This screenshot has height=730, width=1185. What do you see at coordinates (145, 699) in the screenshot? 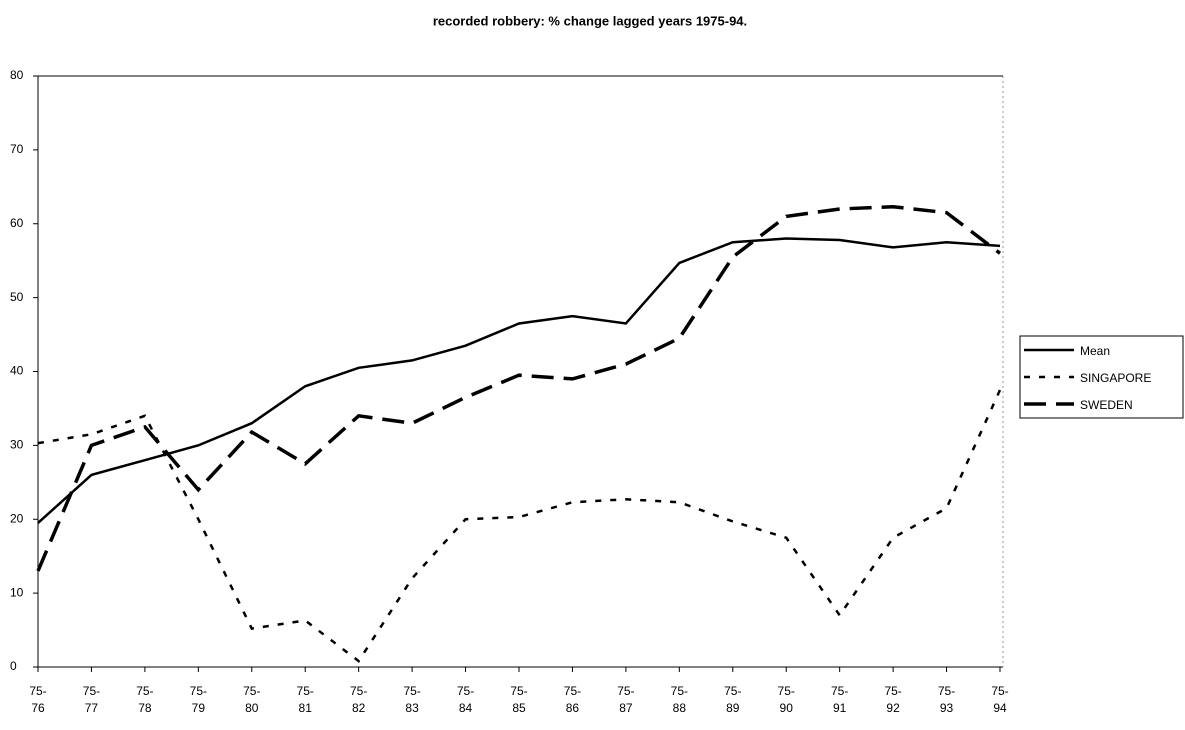
I see `x-tick-label: 75-78` at bounding box center [145, 699].